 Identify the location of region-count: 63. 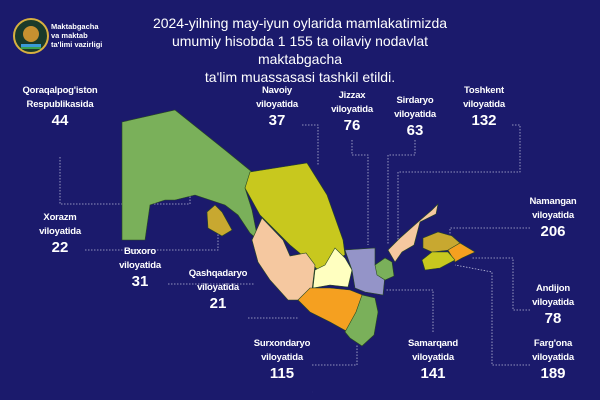
(415, 130).